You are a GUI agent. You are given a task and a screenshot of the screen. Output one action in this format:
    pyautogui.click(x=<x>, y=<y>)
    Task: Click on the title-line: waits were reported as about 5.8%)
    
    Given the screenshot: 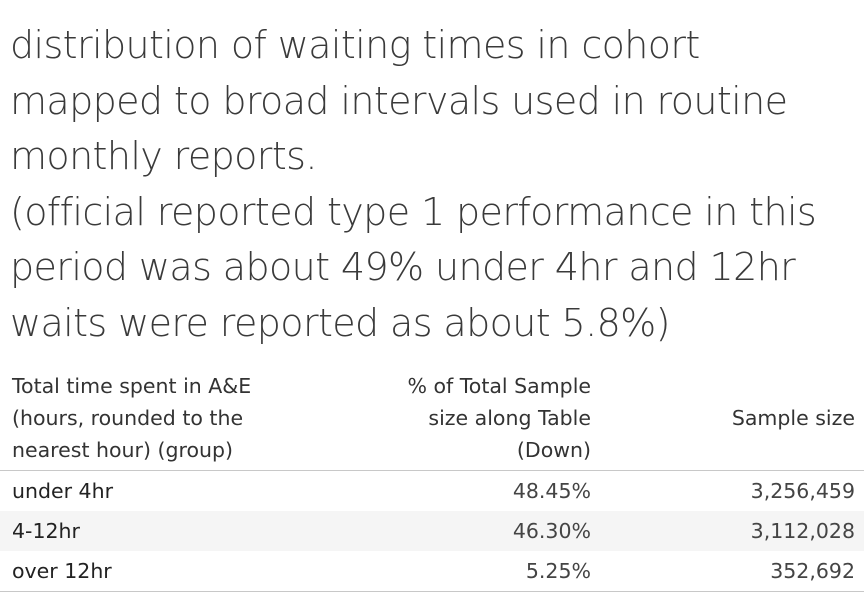 What is the action you would take?
    pyautogui.click(x=340, y=322)
    